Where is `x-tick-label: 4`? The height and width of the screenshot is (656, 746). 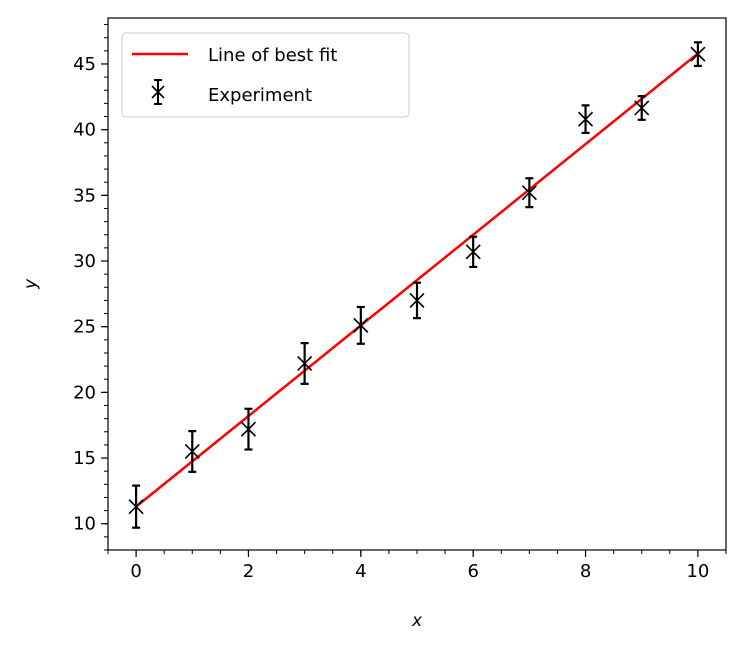 x-tick-label: 4 is located at coordinates (360, 571).